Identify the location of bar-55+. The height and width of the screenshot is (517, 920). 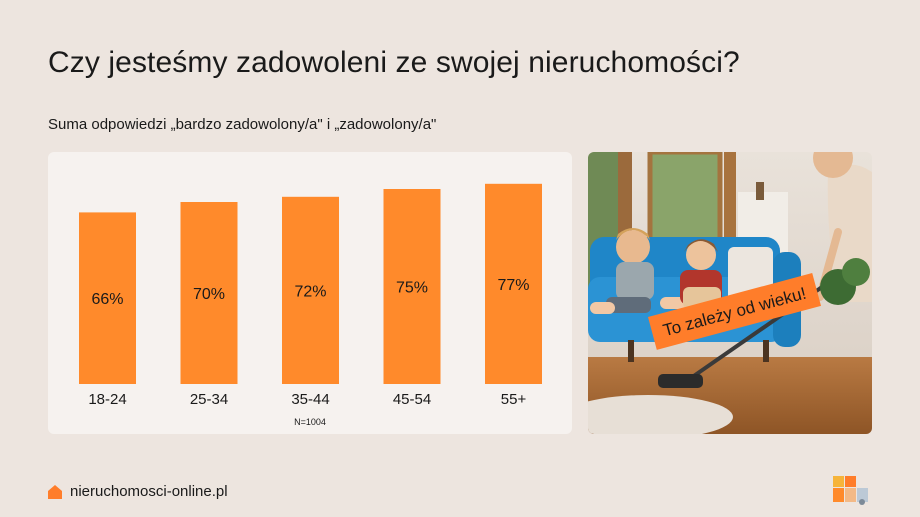
(513, 283).